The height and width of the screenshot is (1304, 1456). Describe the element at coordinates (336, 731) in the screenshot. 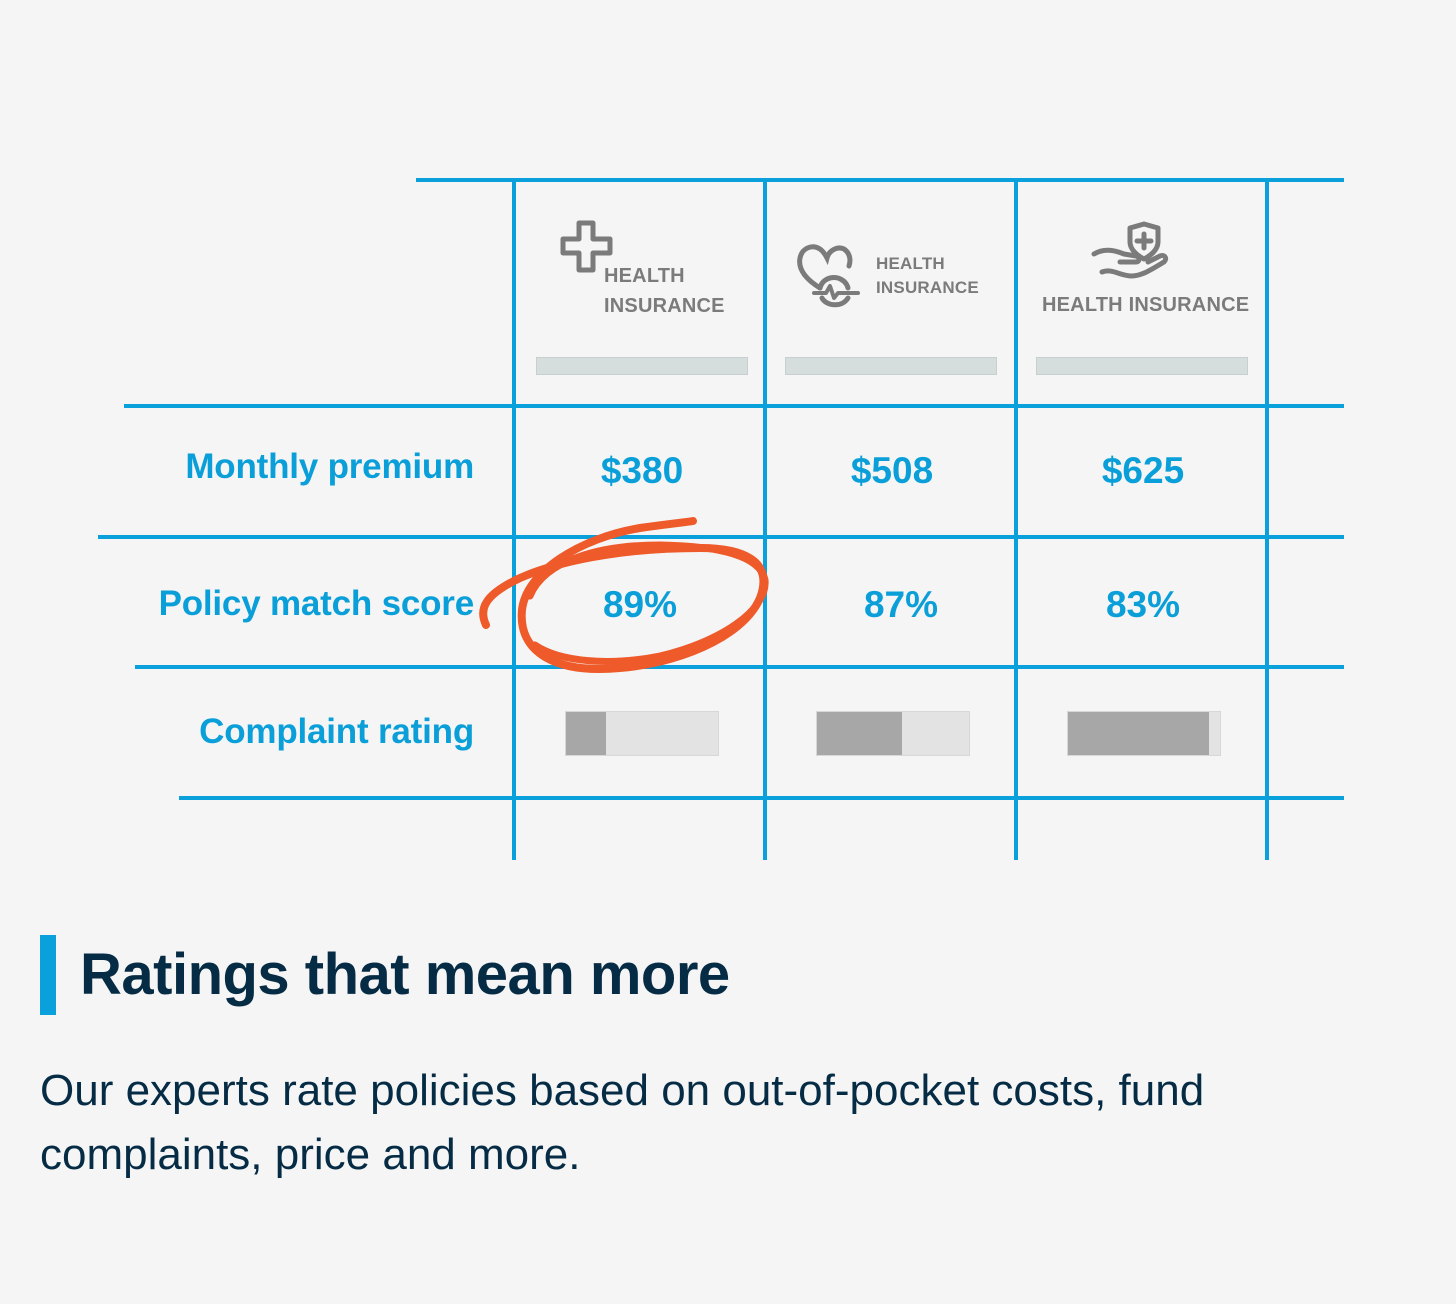

I see `row-label-complaint-rating: Complaint rating` at that location.